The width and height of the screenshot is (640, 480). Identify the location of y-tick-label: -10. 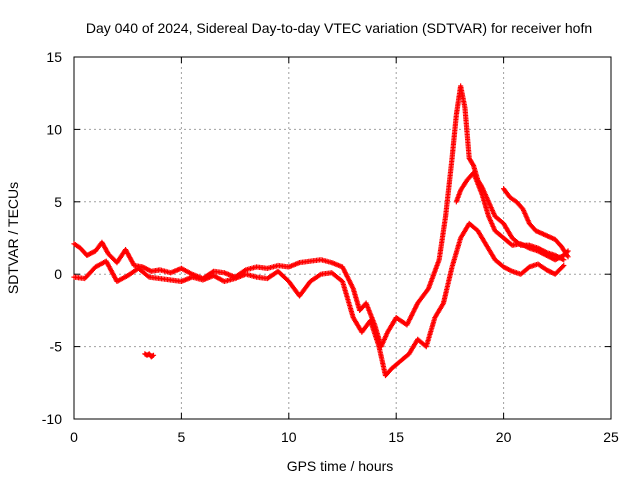
(52, 419).